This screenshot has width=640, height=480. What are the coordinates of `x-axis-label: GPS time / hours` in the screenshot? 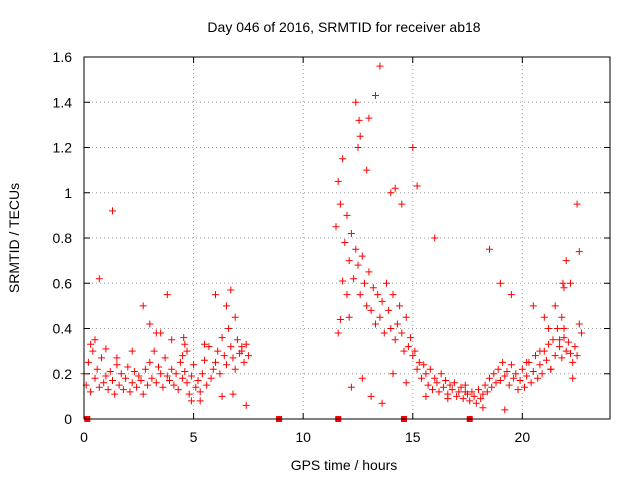 It's located at (344, 465).